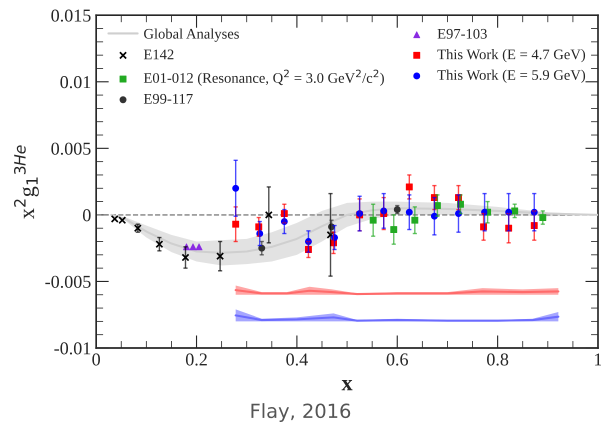  I want to click on legend-label: E142, so click(159, 55).